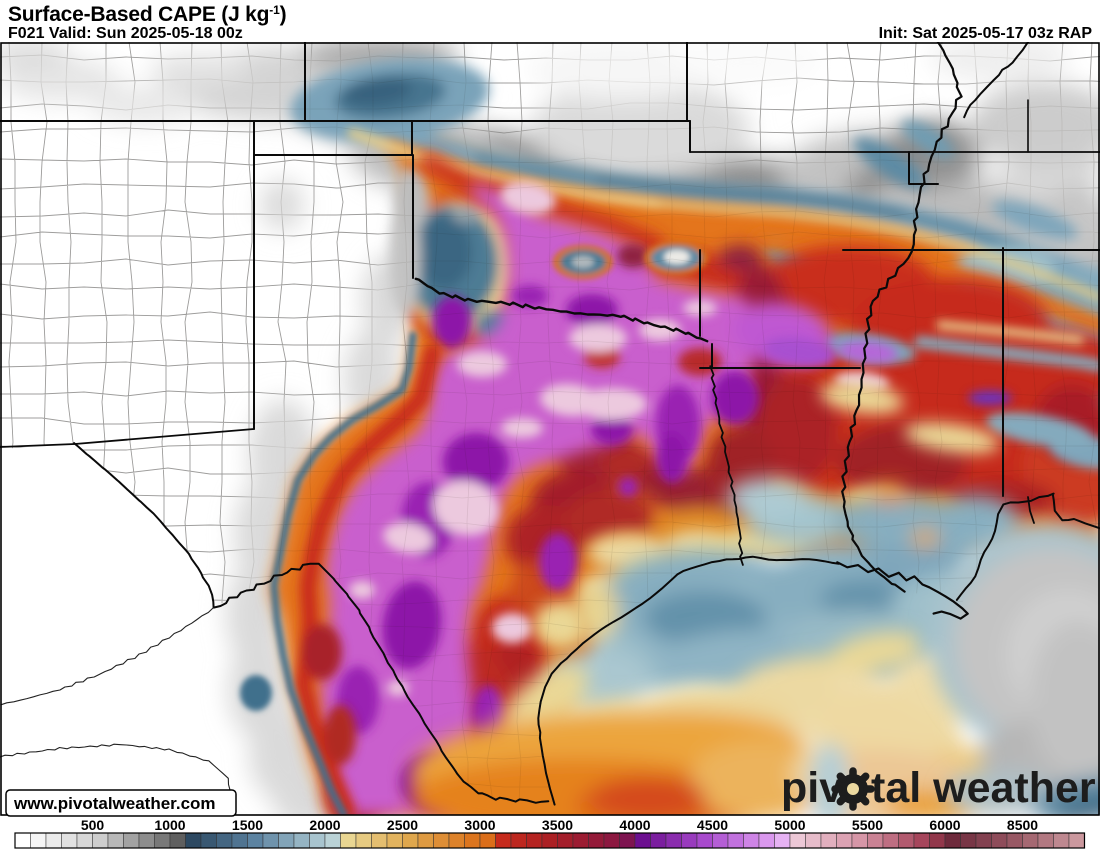 This screenshot has width=1100, height=855. Describe the element at coordinates (712, 825) in the screenshot. I see `svg-text: 4500` at that location.